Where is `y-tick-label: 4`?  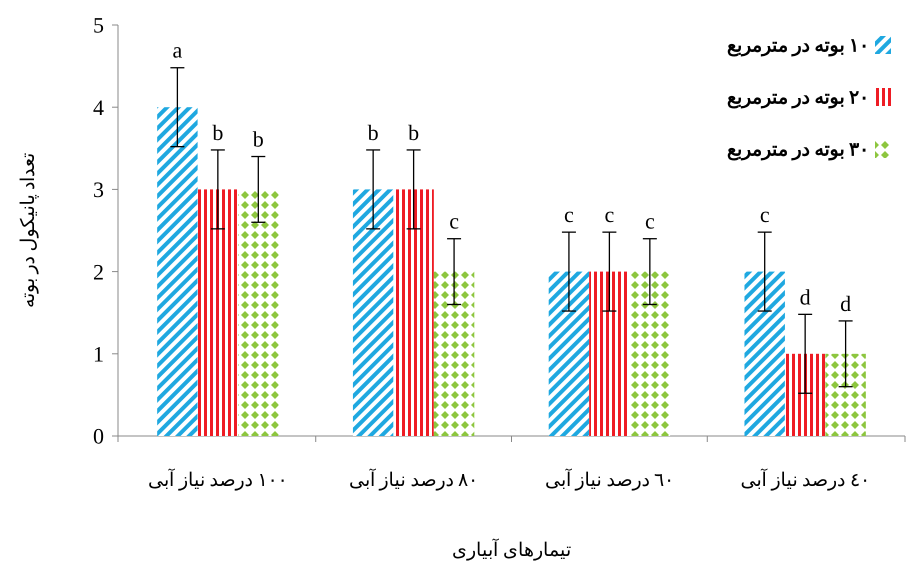
y-tick-label: 4 is located at coordinates (98, 107).